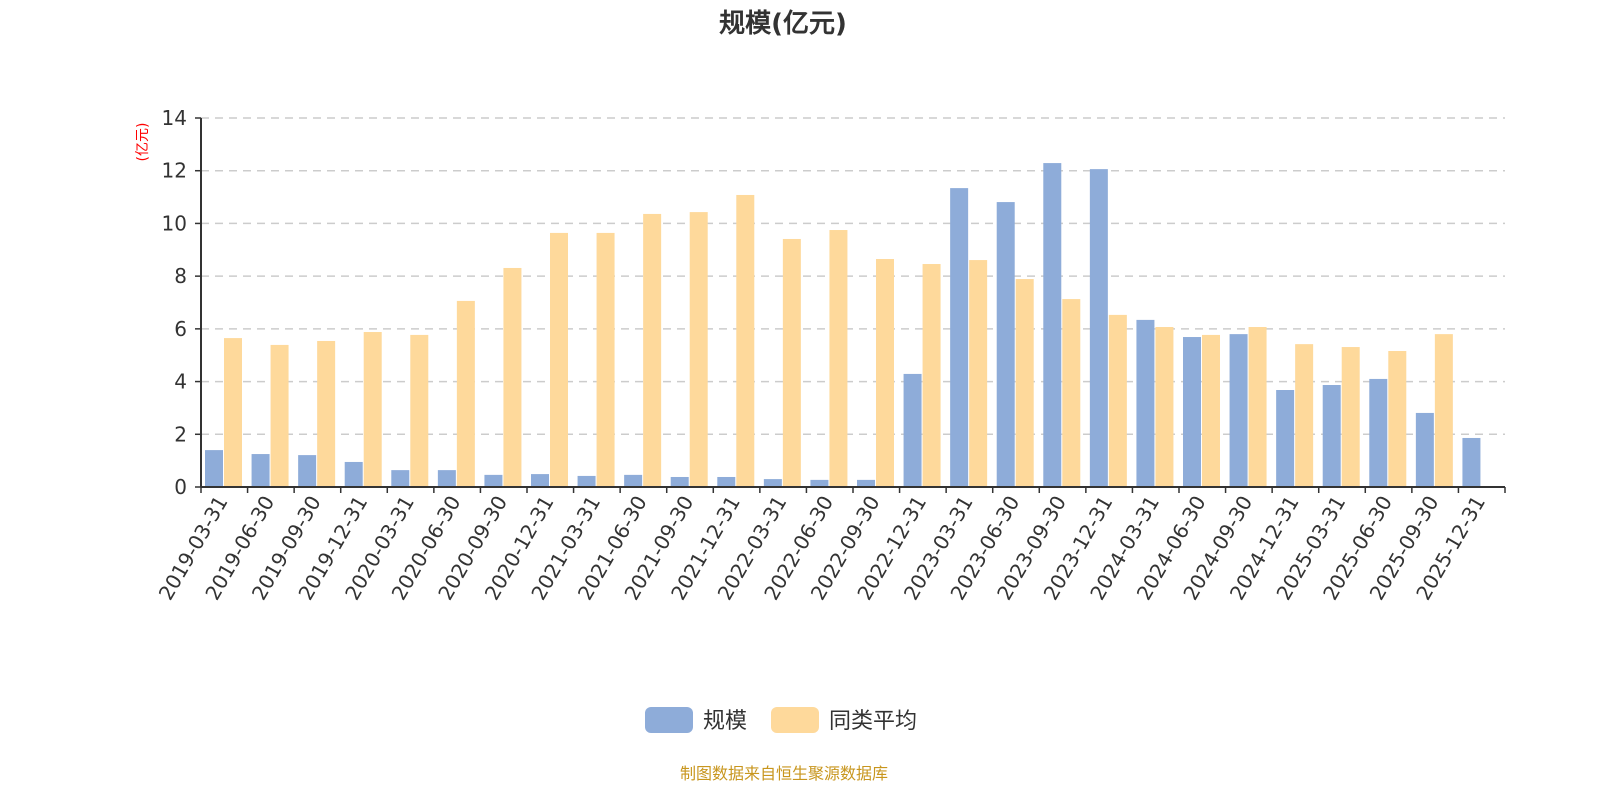 The width and height of the screenshot is (1600, 800). I want to click on y-tick-label: 6, so click(180, 329).